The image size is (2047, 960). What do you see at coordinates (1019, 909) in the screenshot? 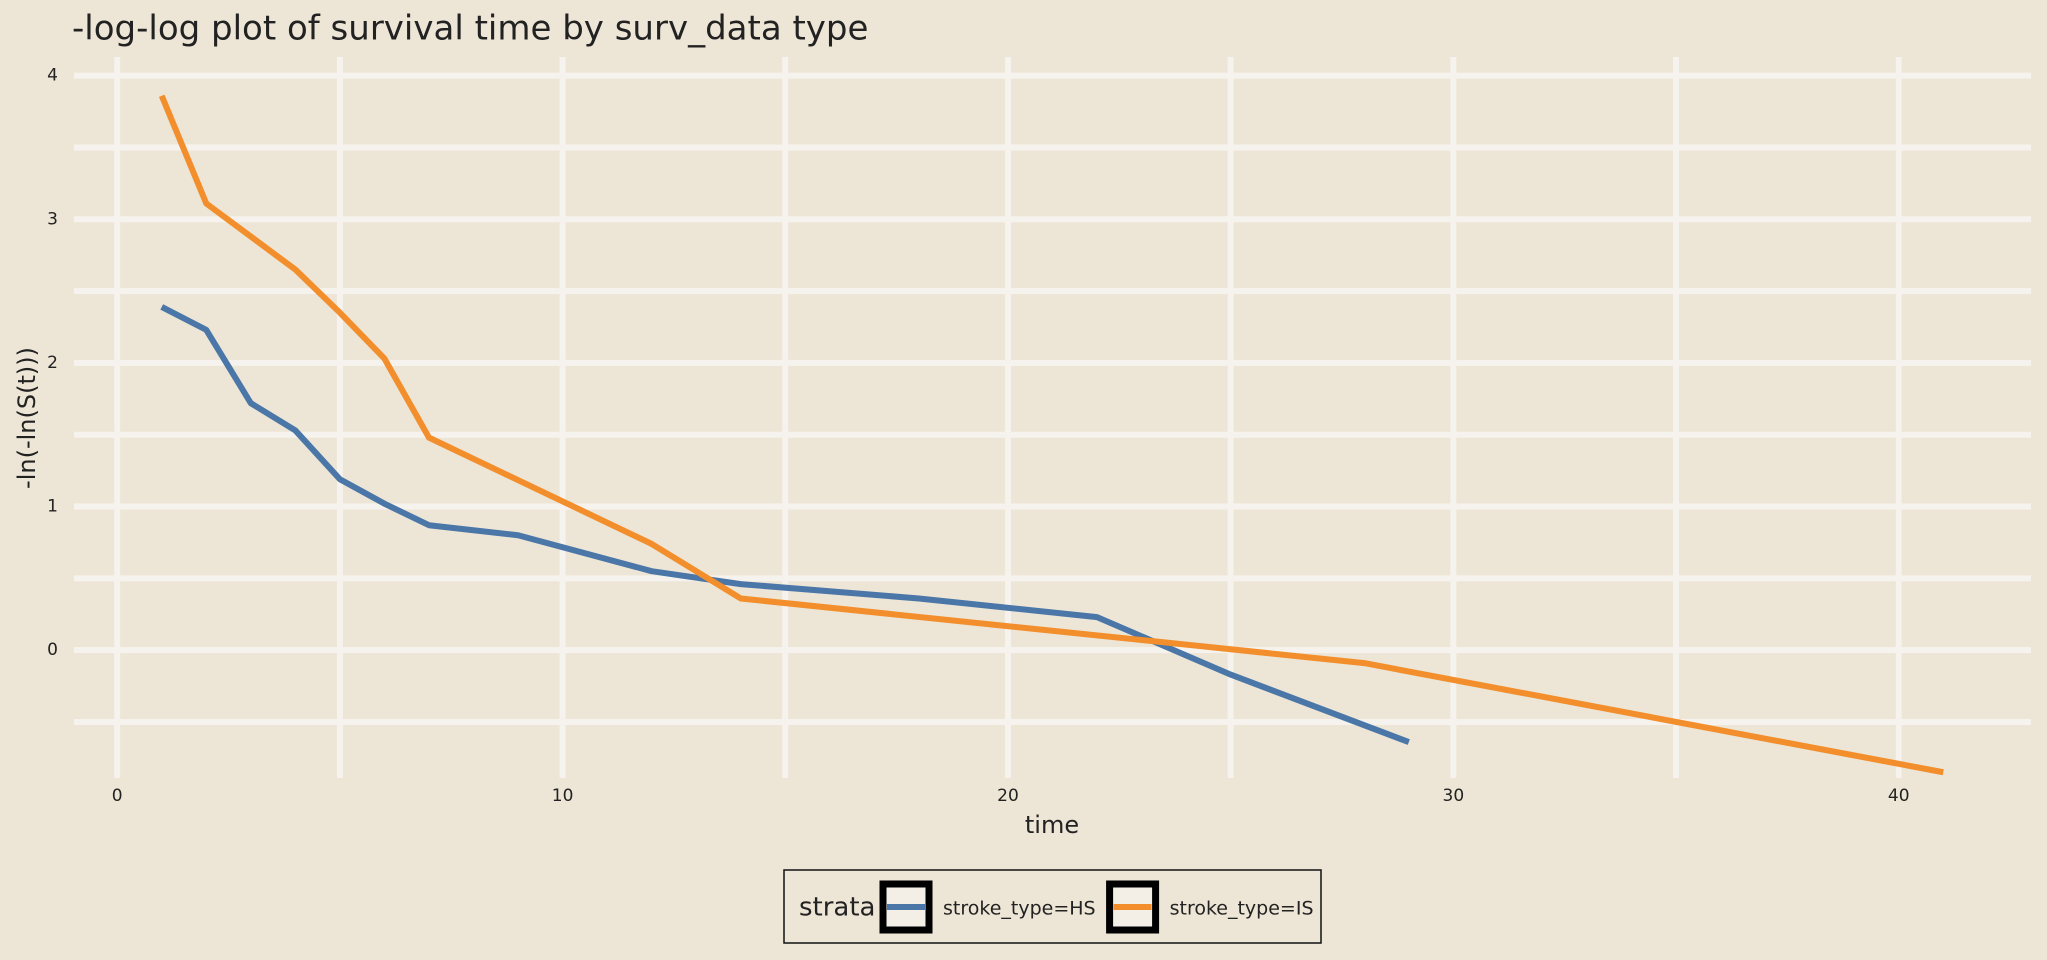
I see `legend-label: stroke_type=HS` at bounding box center [1019, 909].